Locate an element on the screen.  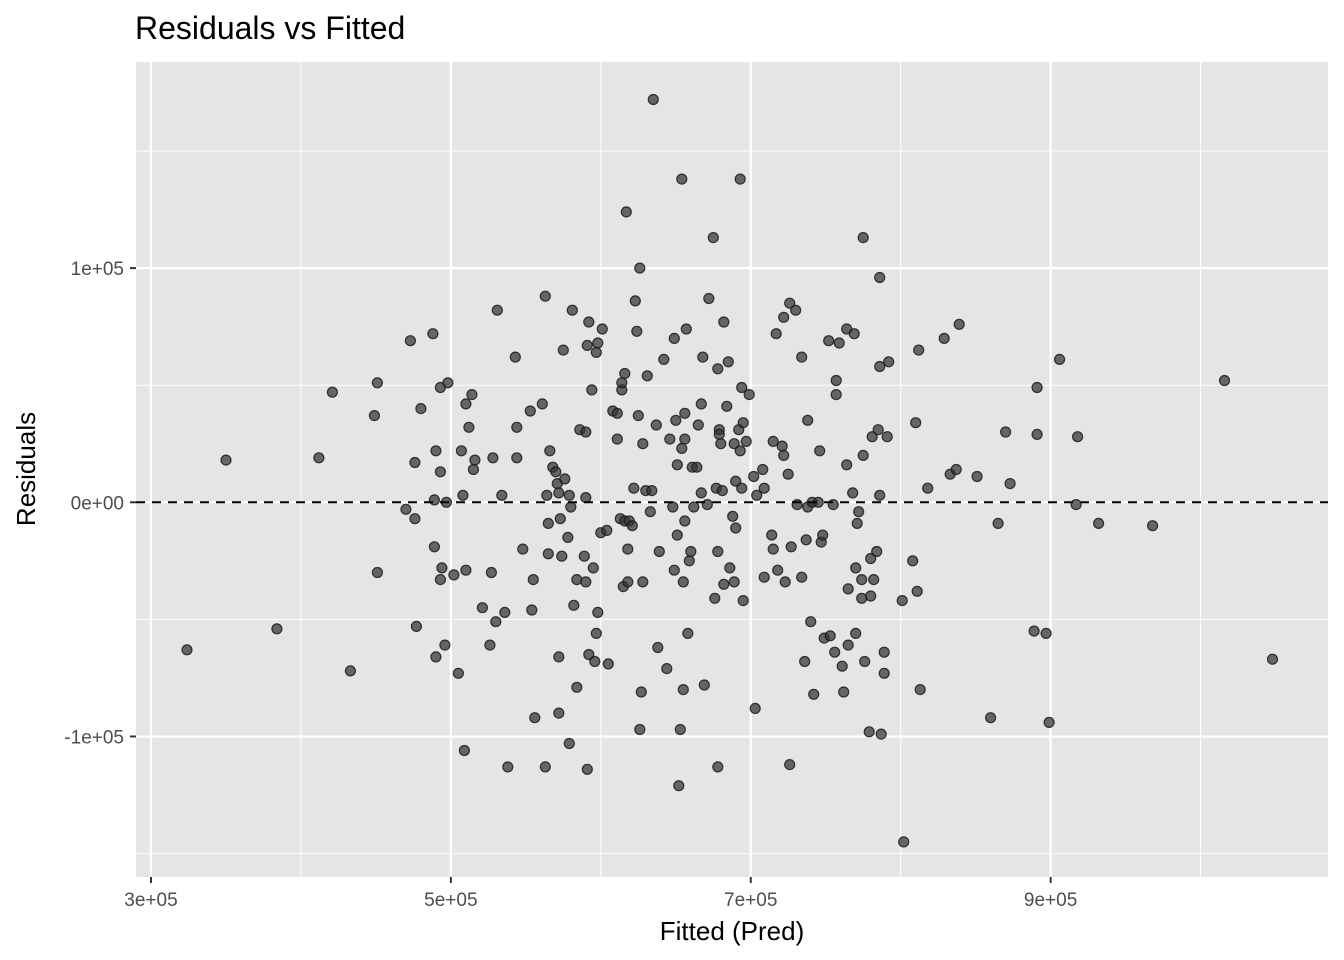
chart-title: Residuals vs Fitted is located at coordinates (270, 28).